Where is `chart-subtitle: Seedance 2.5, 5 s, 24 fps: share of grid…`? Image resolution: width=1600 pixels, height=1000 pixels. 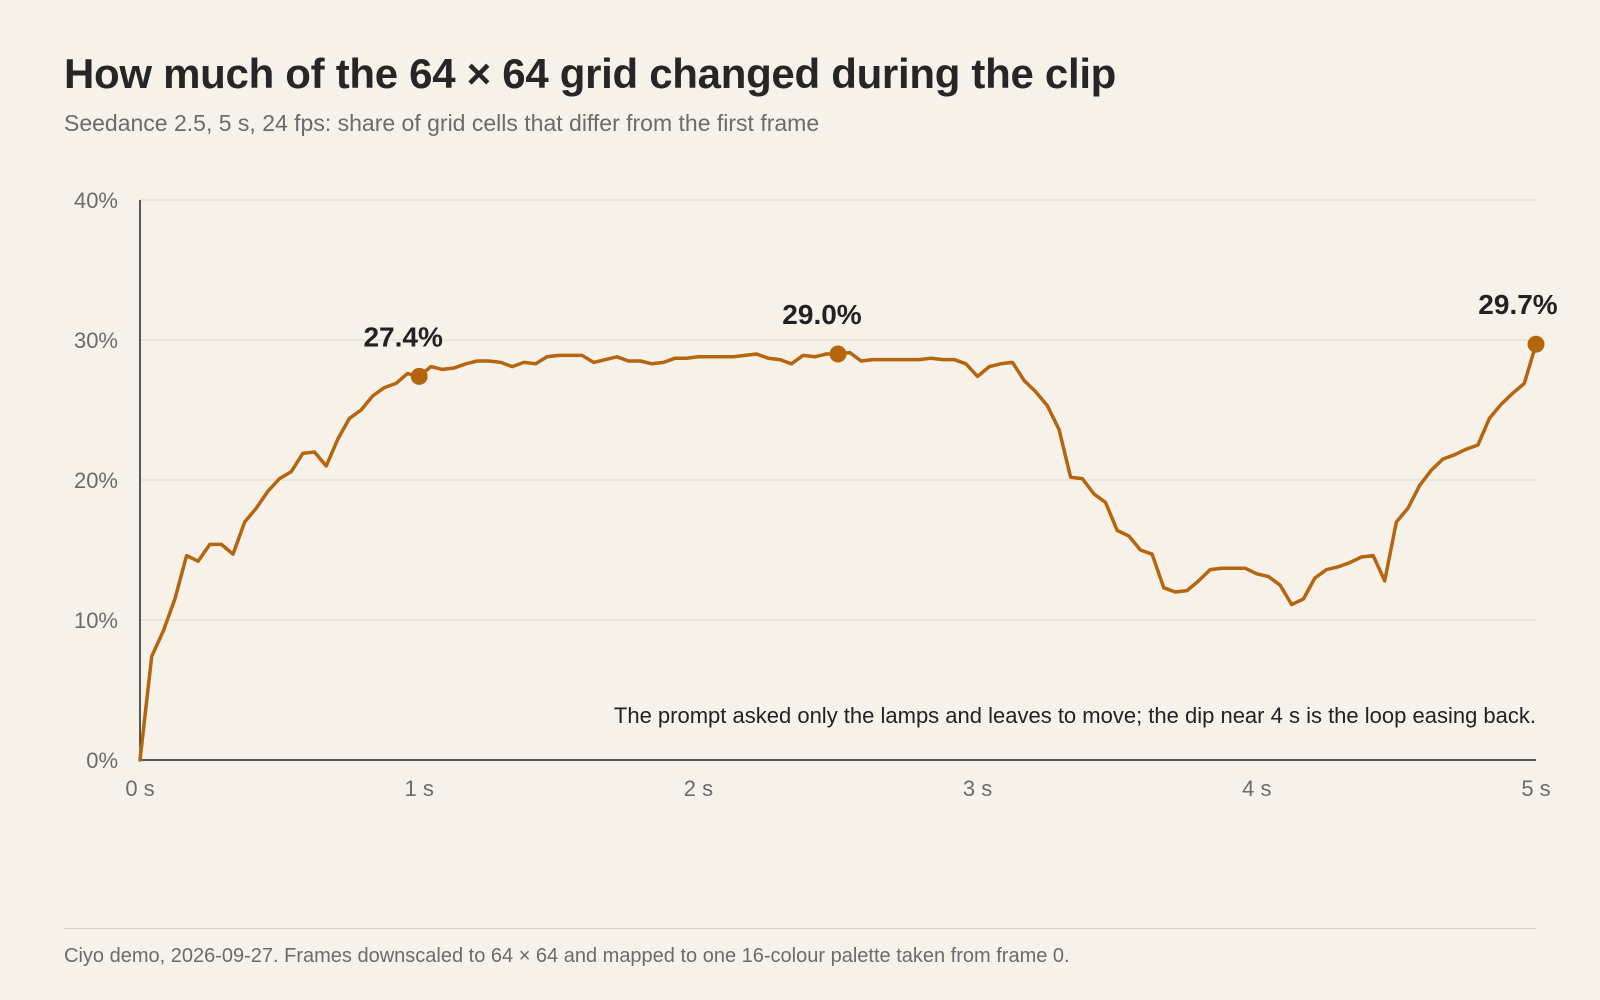 chart-subtitle: Seedance 2.5, 5 s, 24 fps: share of grid… is located at coordinates (442, 123).